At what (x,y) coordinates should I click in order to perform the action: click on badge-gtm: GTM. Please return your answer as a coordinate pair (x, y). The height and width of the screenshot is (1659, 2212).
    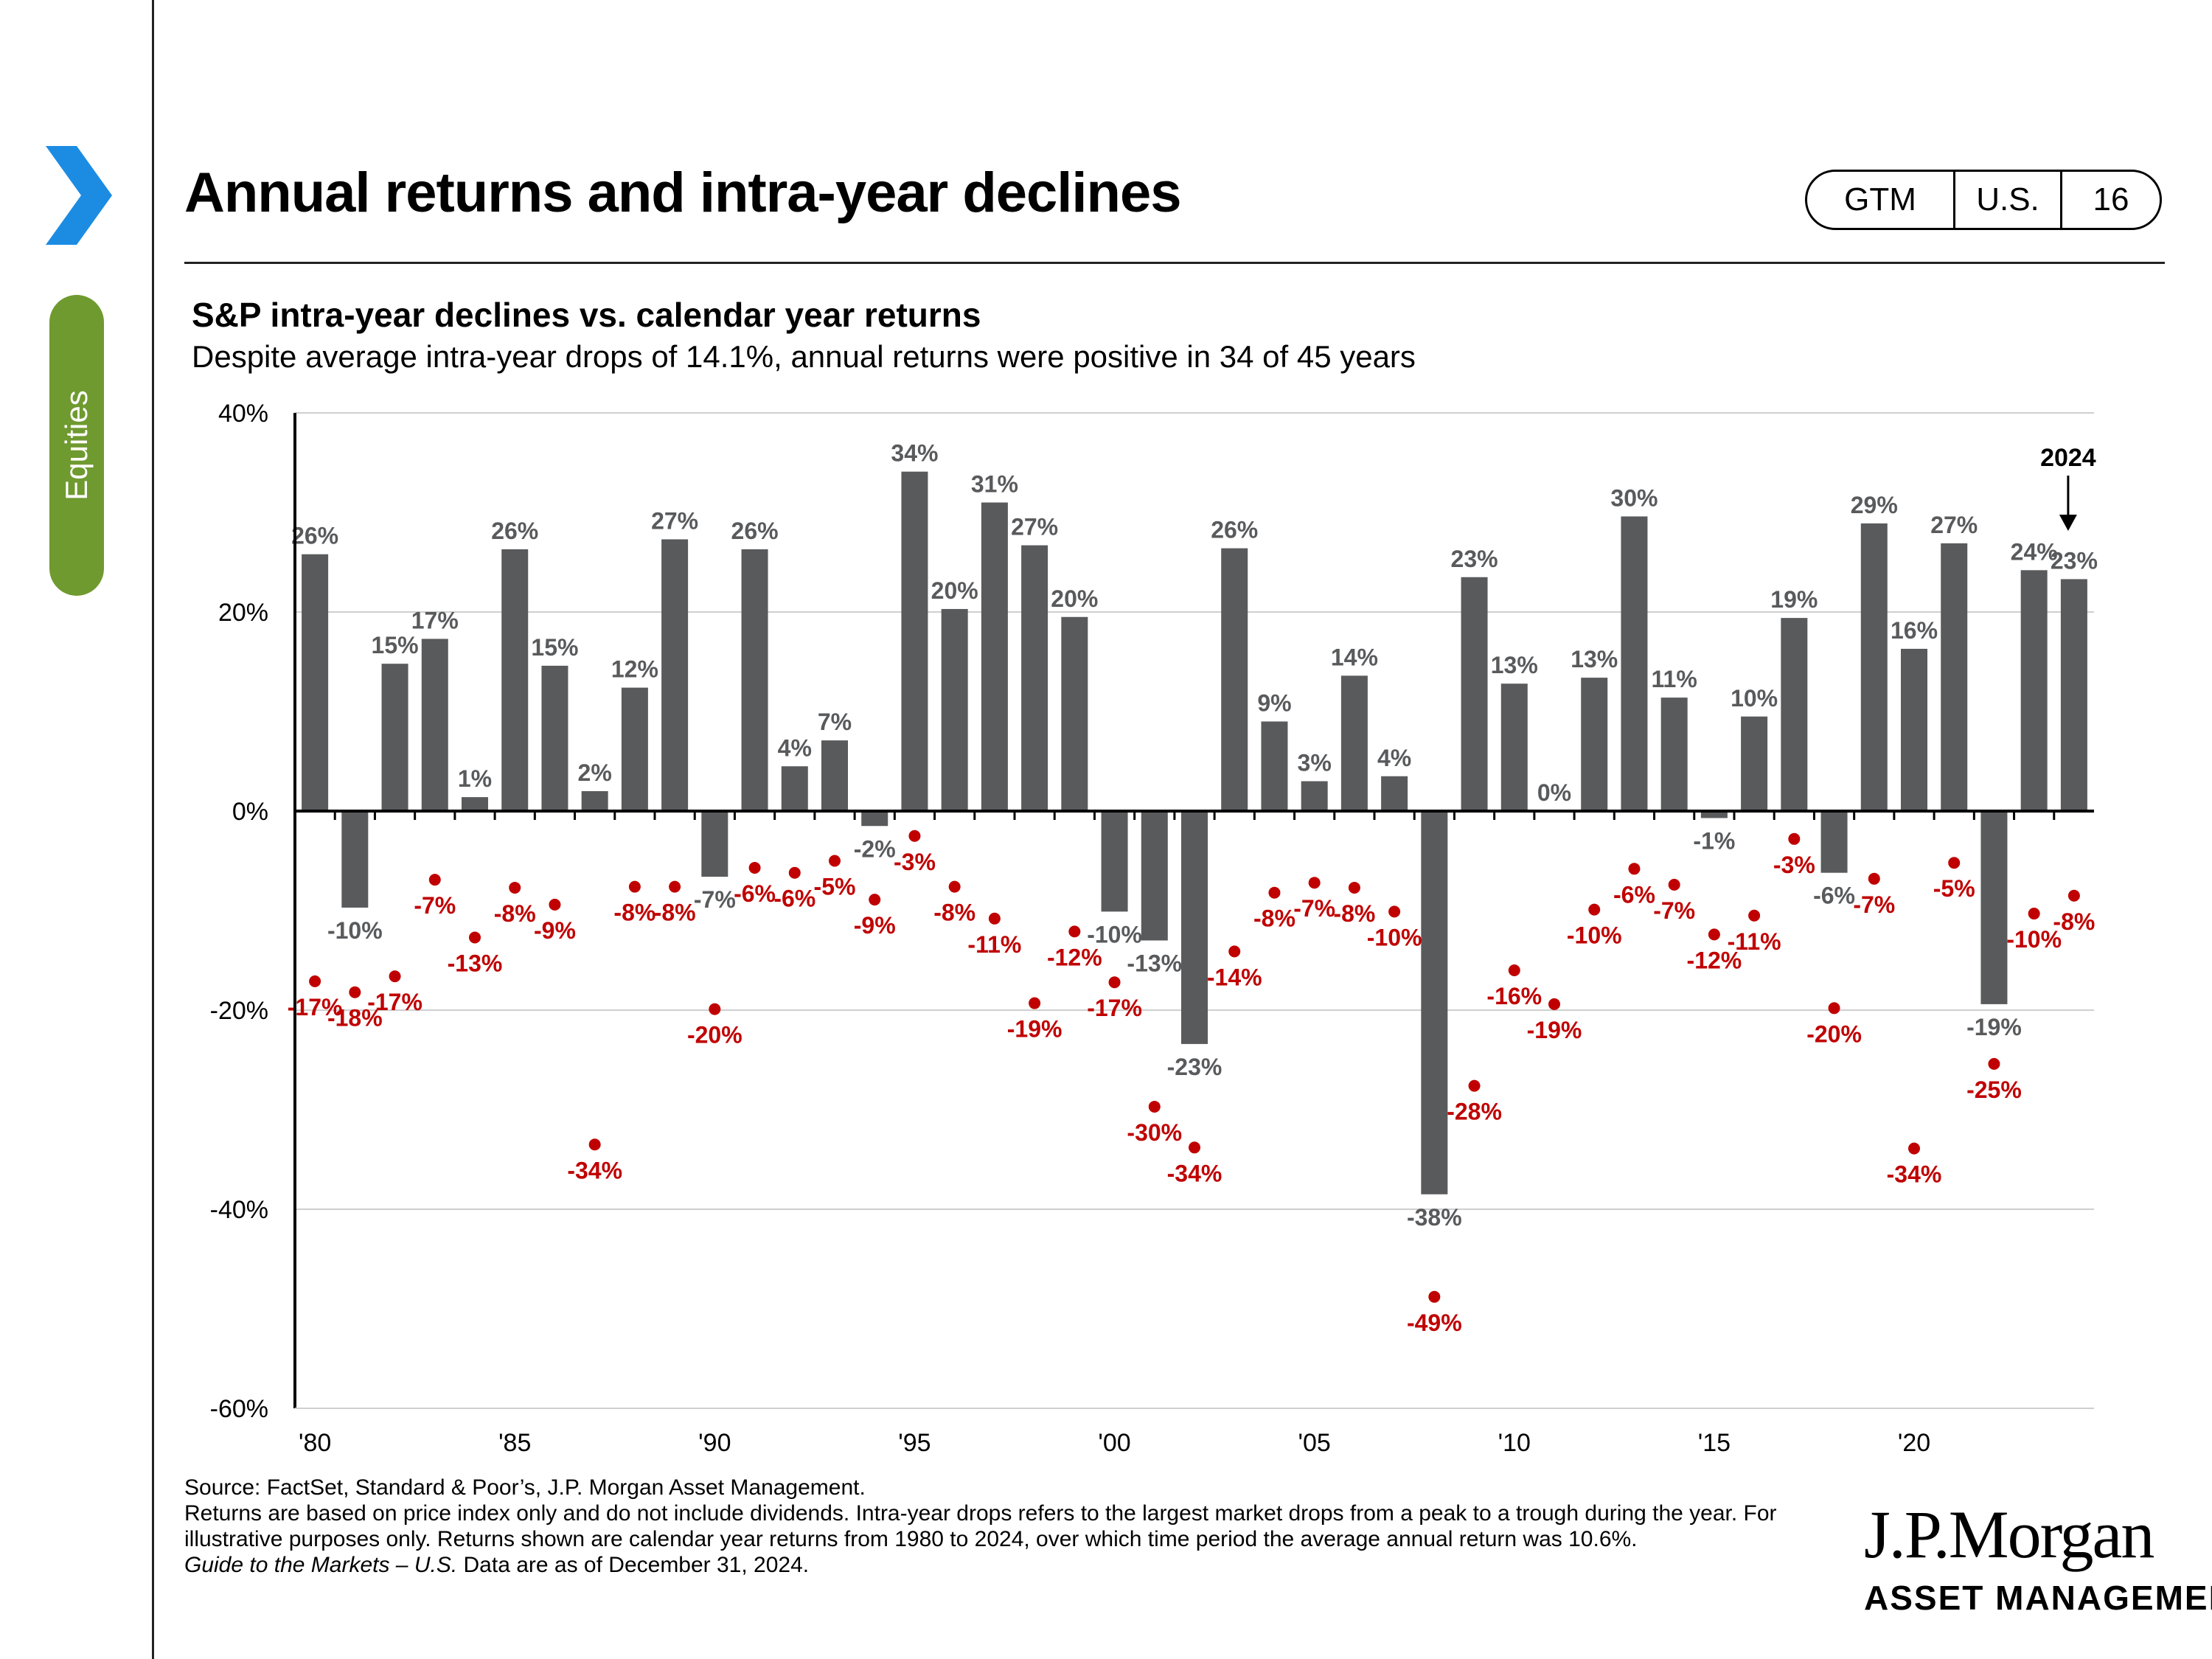
    Looking at the image, I should click on (1881, 200).